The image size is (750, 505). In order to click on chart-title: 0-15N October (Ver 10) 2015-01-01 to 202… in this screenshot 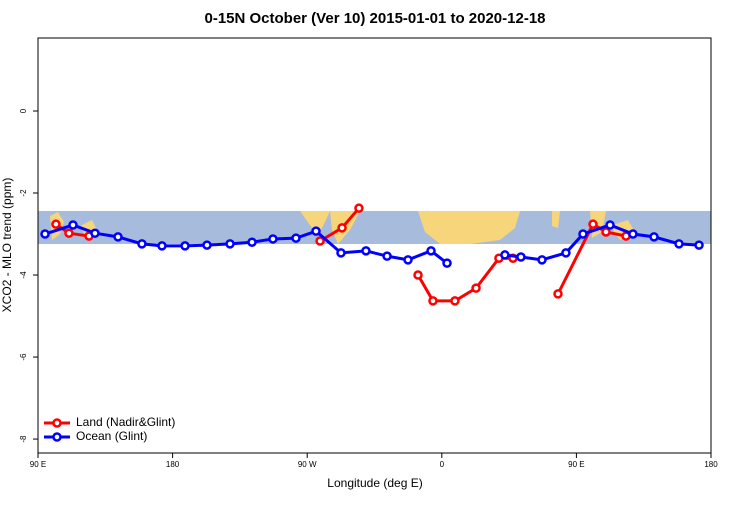, I will do `click(374, 18)`.